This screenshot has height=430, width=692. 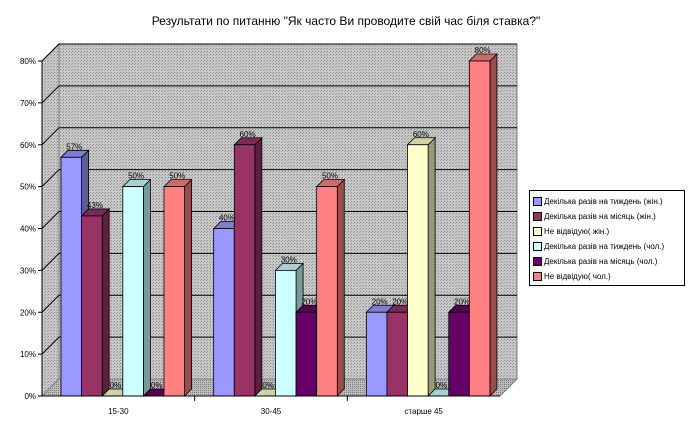 I want to click on legend-label: Не відвідую( жін.), so click(x=577, y=231).